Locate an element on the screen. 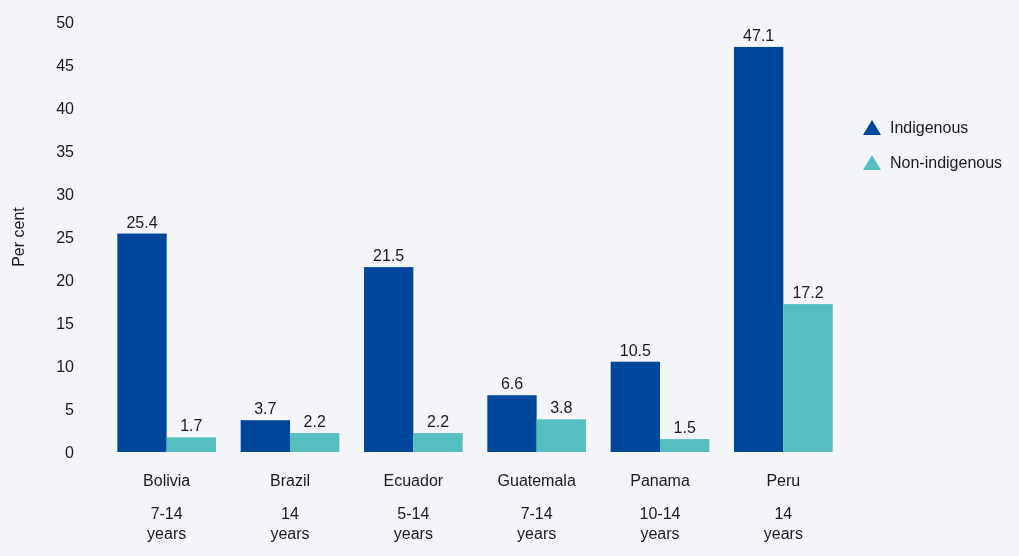 Image resolution: width=1019 pixels, height=556 pixels. data-label: 3.8 is located at coordinates (561, 408).